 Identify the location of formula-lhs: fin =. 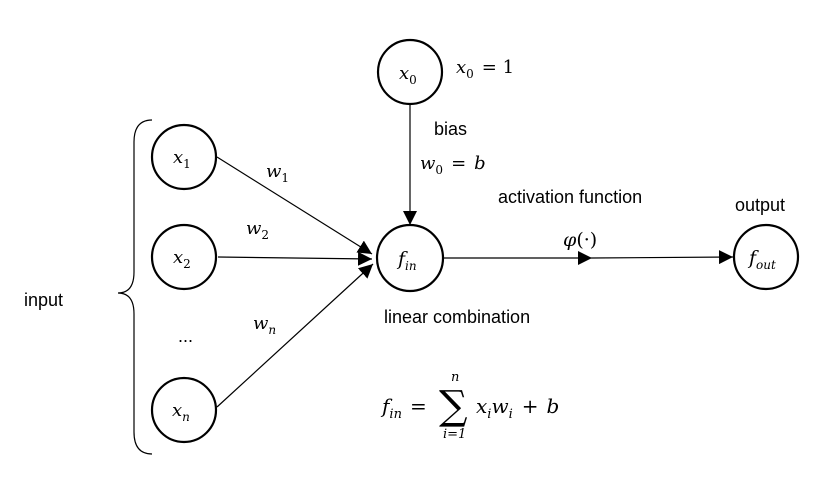
(403, 408).